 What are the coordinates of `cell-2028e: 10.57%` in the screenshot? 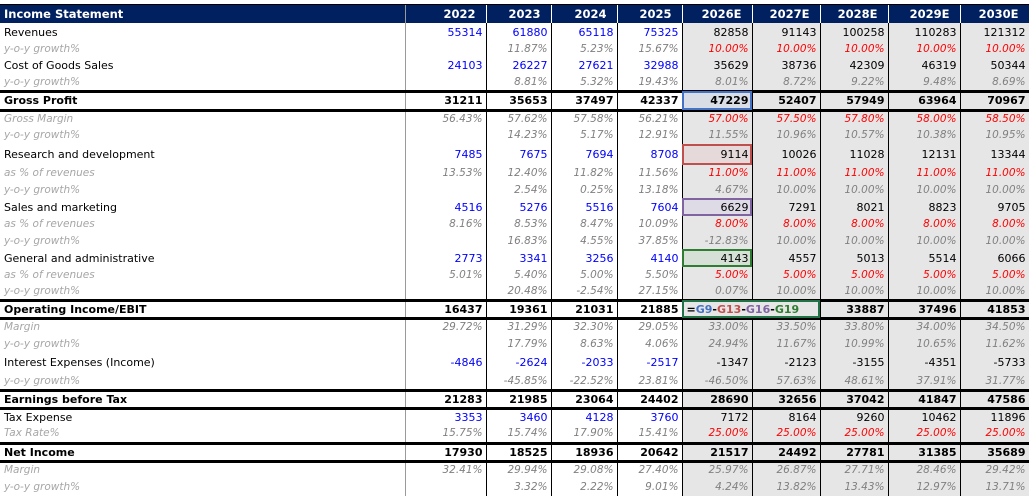 It's located at (854, 135).